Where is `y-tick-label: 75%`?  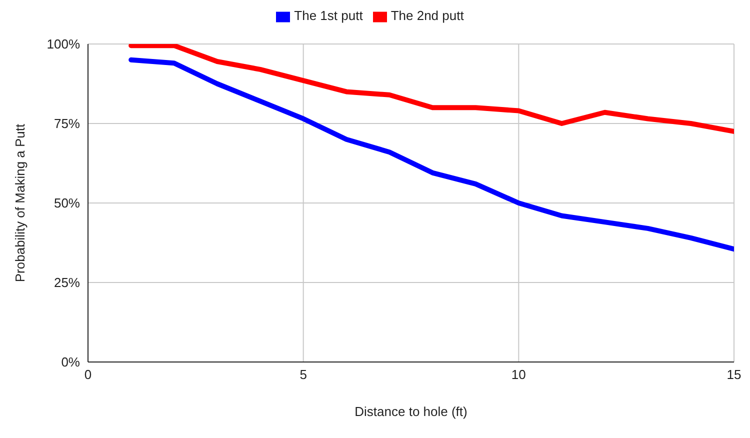 y-tick-label: 75% is located at coordinates (67, 124).